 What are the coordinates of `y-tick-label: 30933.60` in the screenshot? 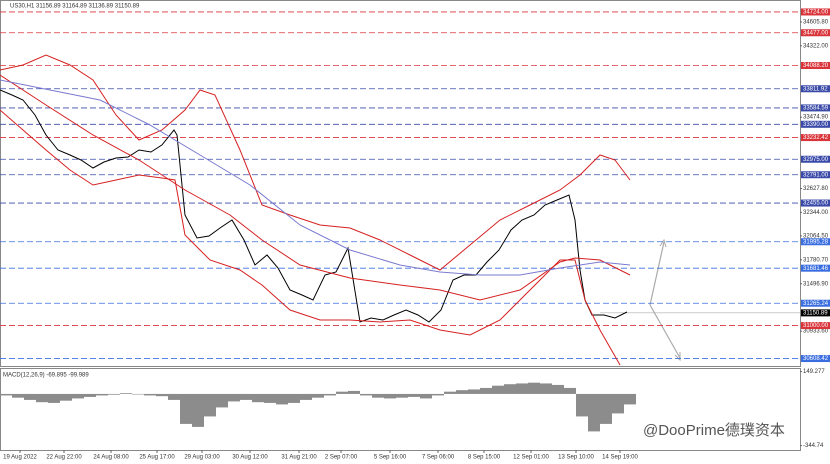 It's located at (816, 332).